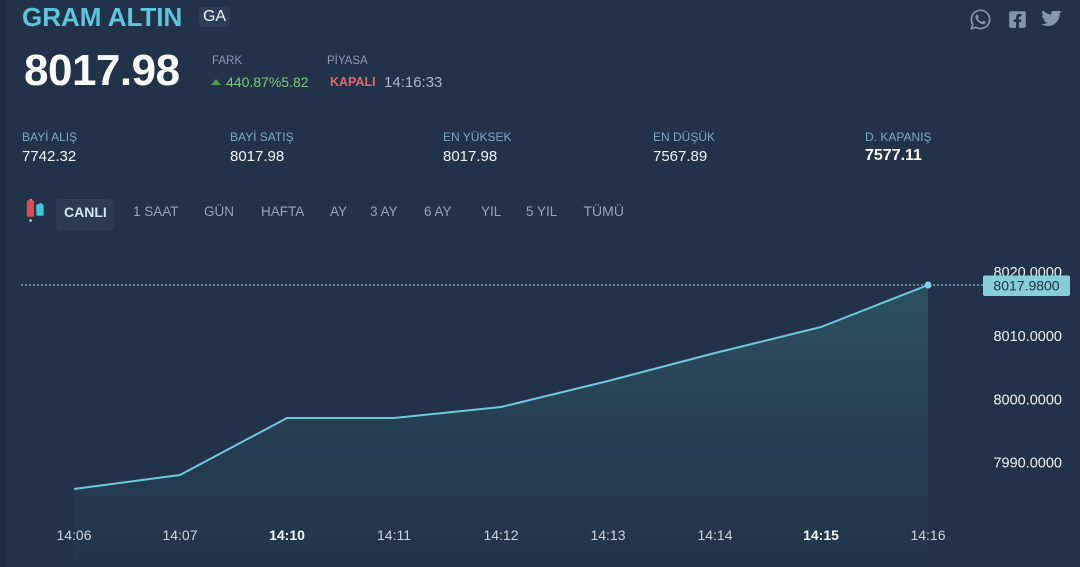 This screenshot has height=567, width=1080. What do you see at coordinates (1026, 286) in the screenshot?
I see `svg-text: 8017.9800` at bounding box center [1026, 286].